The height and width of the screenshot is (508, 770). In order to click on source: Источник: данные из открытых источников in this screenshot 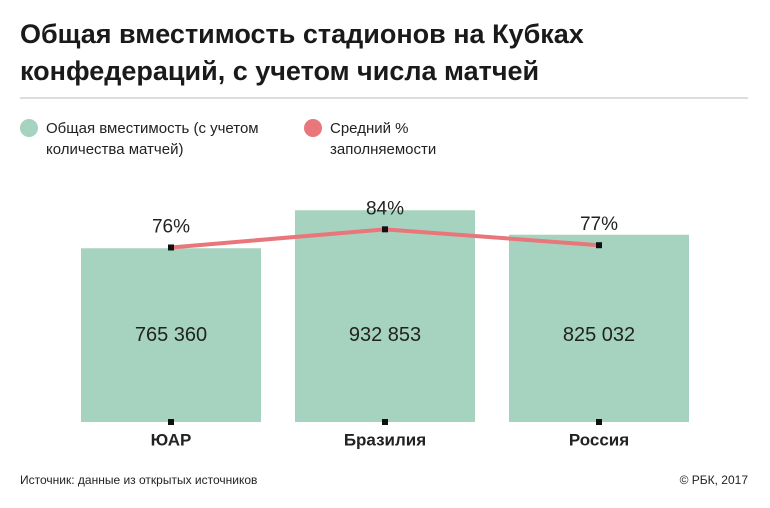, I will do `click(138, 480)`.